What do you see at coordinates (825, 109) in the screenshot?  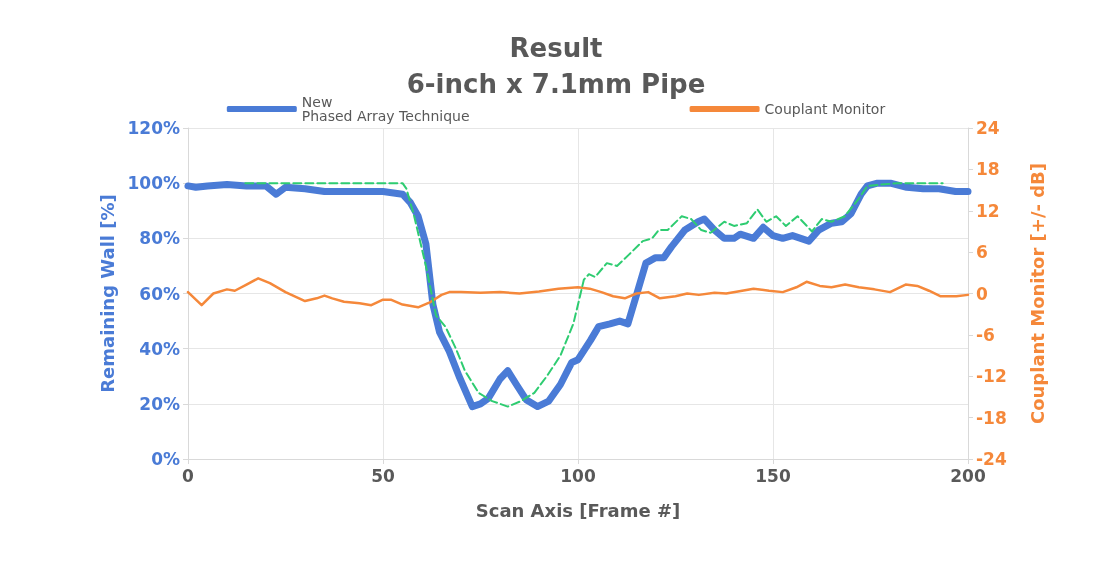 I see `legend-label: Couplant Monitor` at bounding box center [825, 109].